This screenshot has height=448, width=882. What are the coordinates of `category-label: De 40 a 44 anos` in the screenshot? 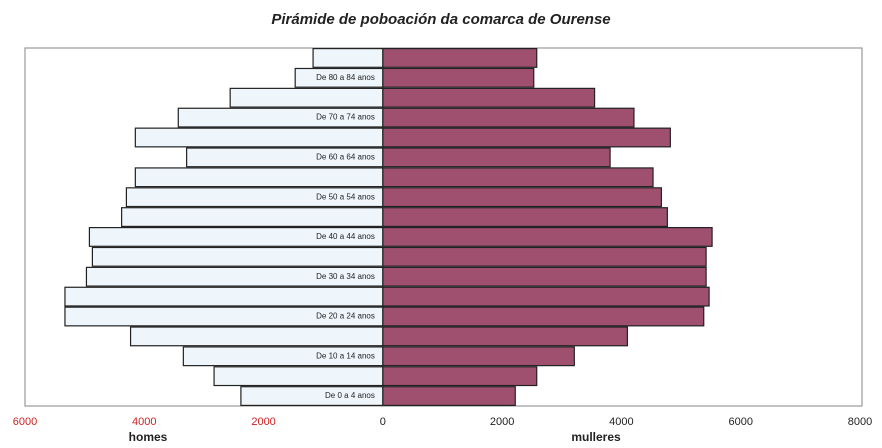 It's located at (345, 236).